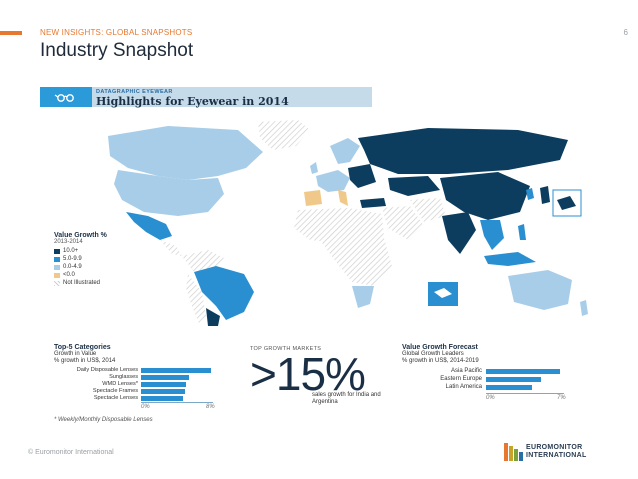 The height and width of the screenshot is (479, 638). I want to click on logo-wordmark: EUROMONITOR INTERNATIONAL, so click(556, 452).